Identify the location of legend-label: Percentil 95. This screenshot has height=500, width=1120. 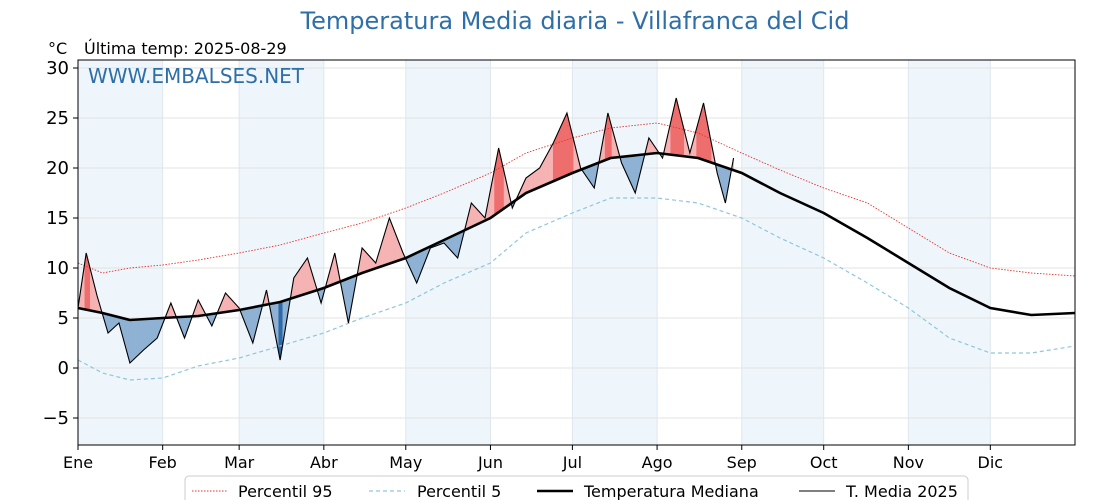
(285, 491).